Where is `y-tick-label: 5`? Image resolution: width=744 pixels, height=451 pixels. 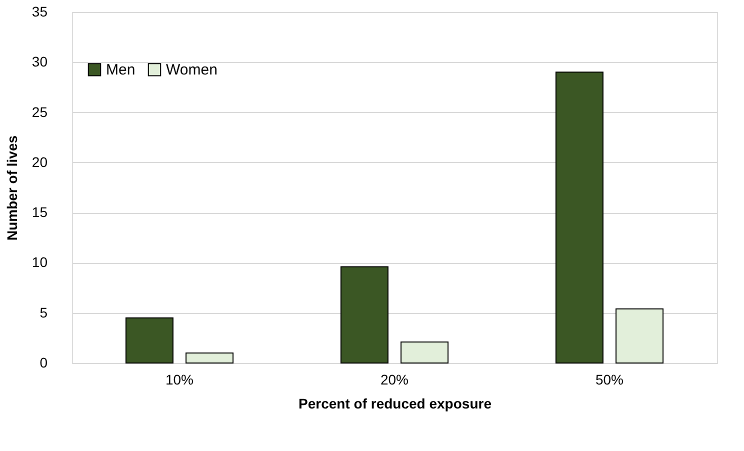
y-tick-label: 5 is located at coordinates (44, 312).